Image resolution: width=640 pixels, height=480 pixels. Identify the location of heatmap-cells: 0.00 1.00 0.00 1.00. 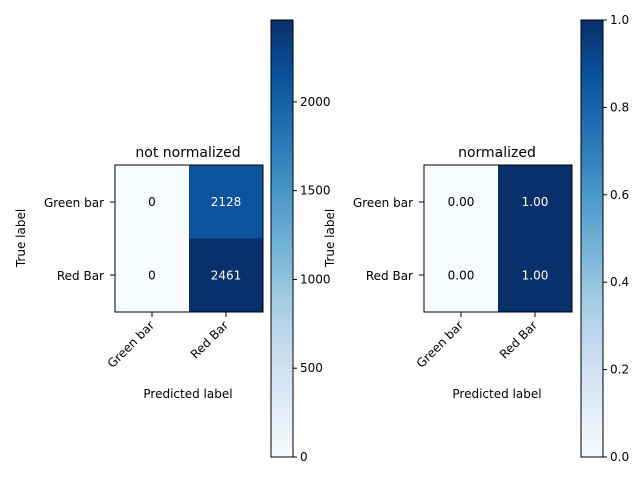
(498, 239).